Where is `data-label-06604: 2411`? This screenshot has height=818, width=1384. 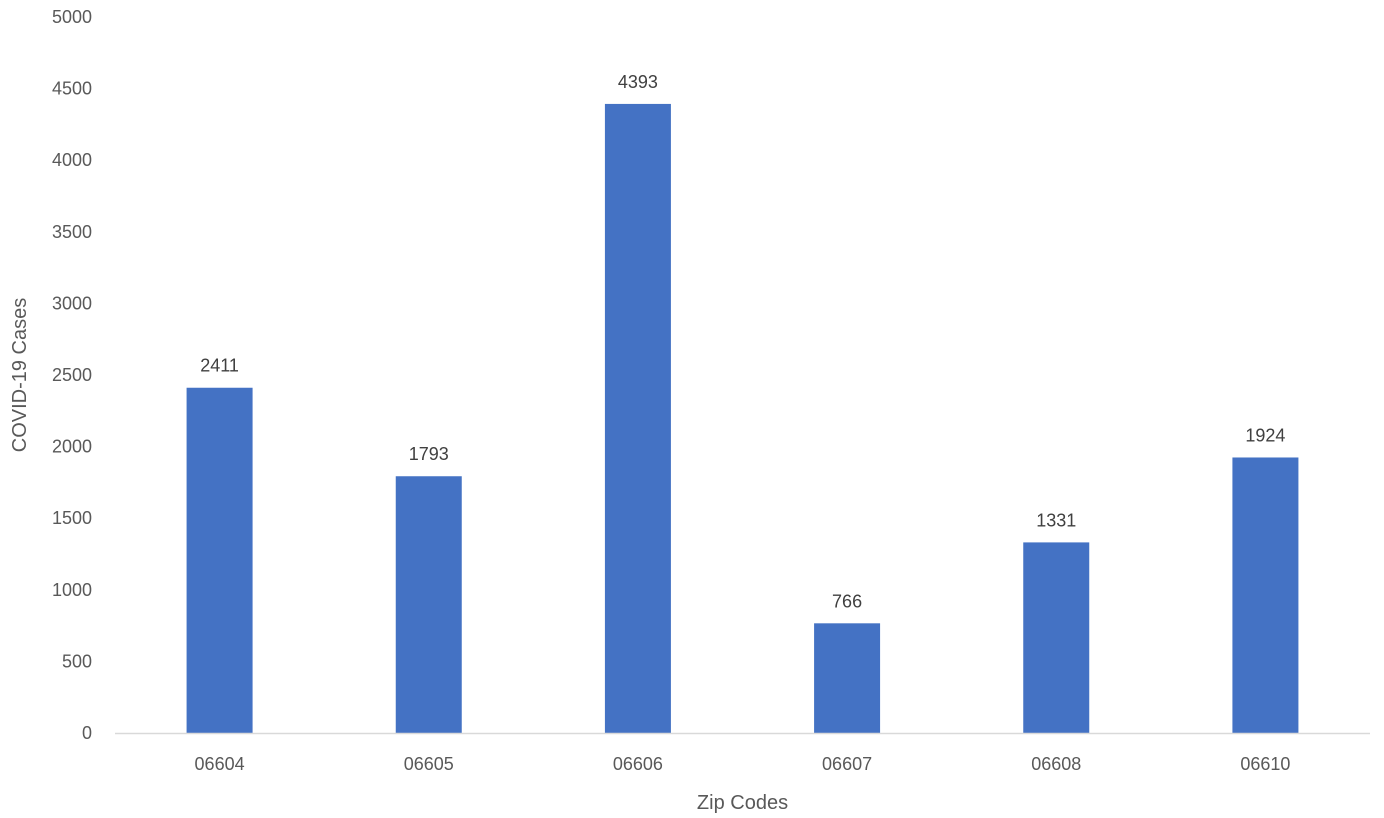
data-label-06604: 2411 is located at coordinates (219, 366).